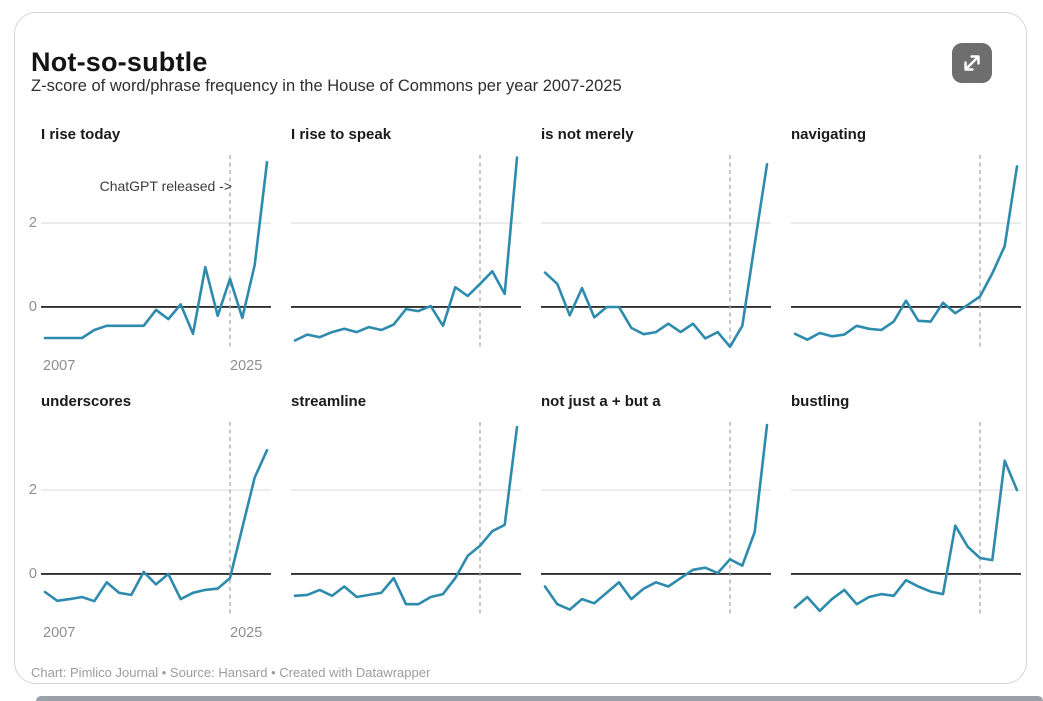 The image size is (1043, 701). What do you see at coordinates (86, 401) in the screenshot?
I see `chart-title: underscores` at bounding box center [86, 401].